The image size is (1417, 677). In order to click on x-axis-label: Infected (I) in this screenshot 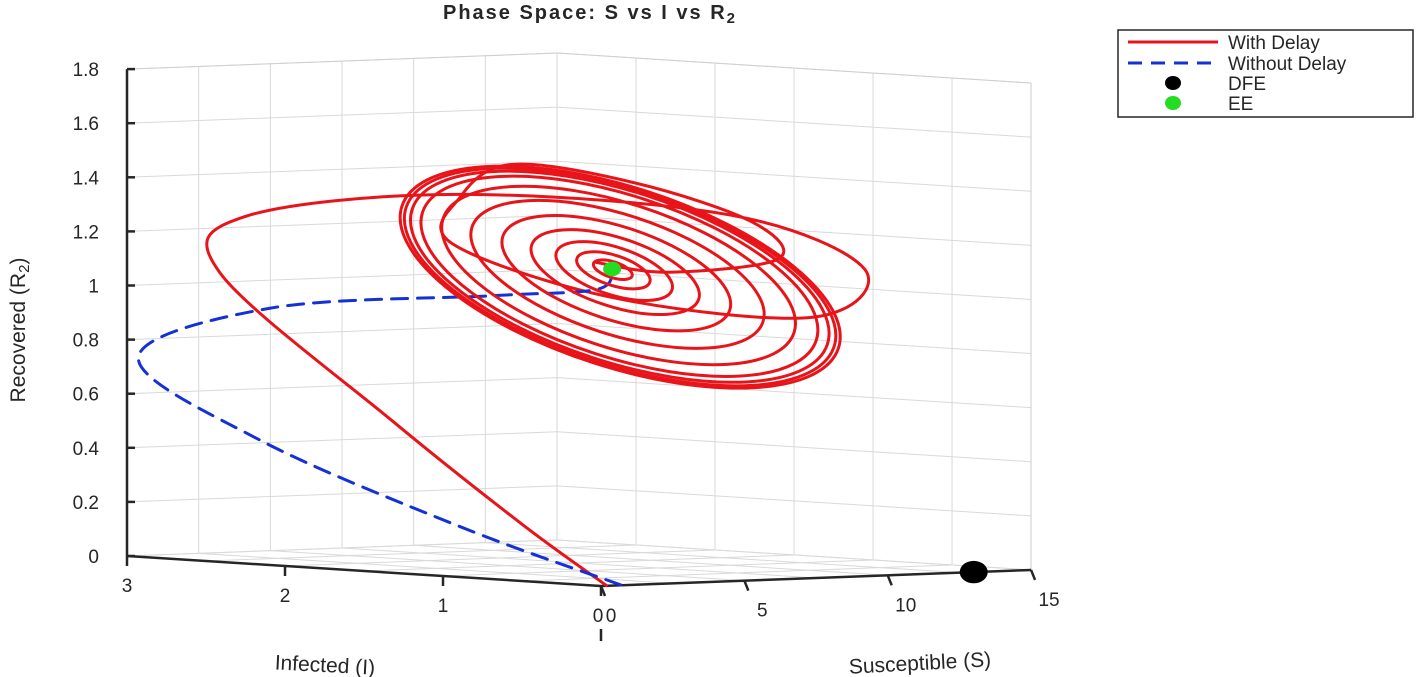, I will do `click(324, 664)`.